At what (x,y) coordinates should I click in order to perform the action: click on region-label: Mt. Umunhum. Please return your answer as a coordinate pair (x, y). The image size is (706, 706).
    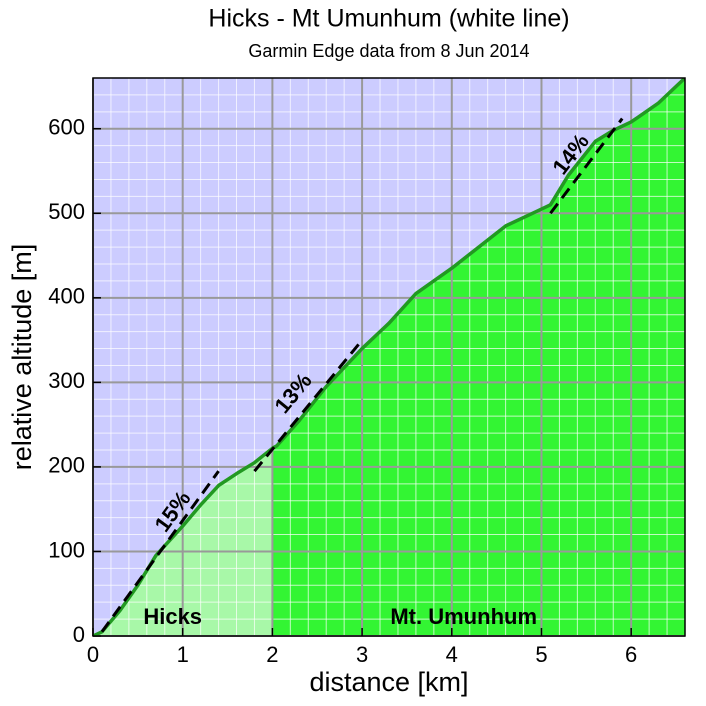
    Looking at the image, I should click on (463, 616).